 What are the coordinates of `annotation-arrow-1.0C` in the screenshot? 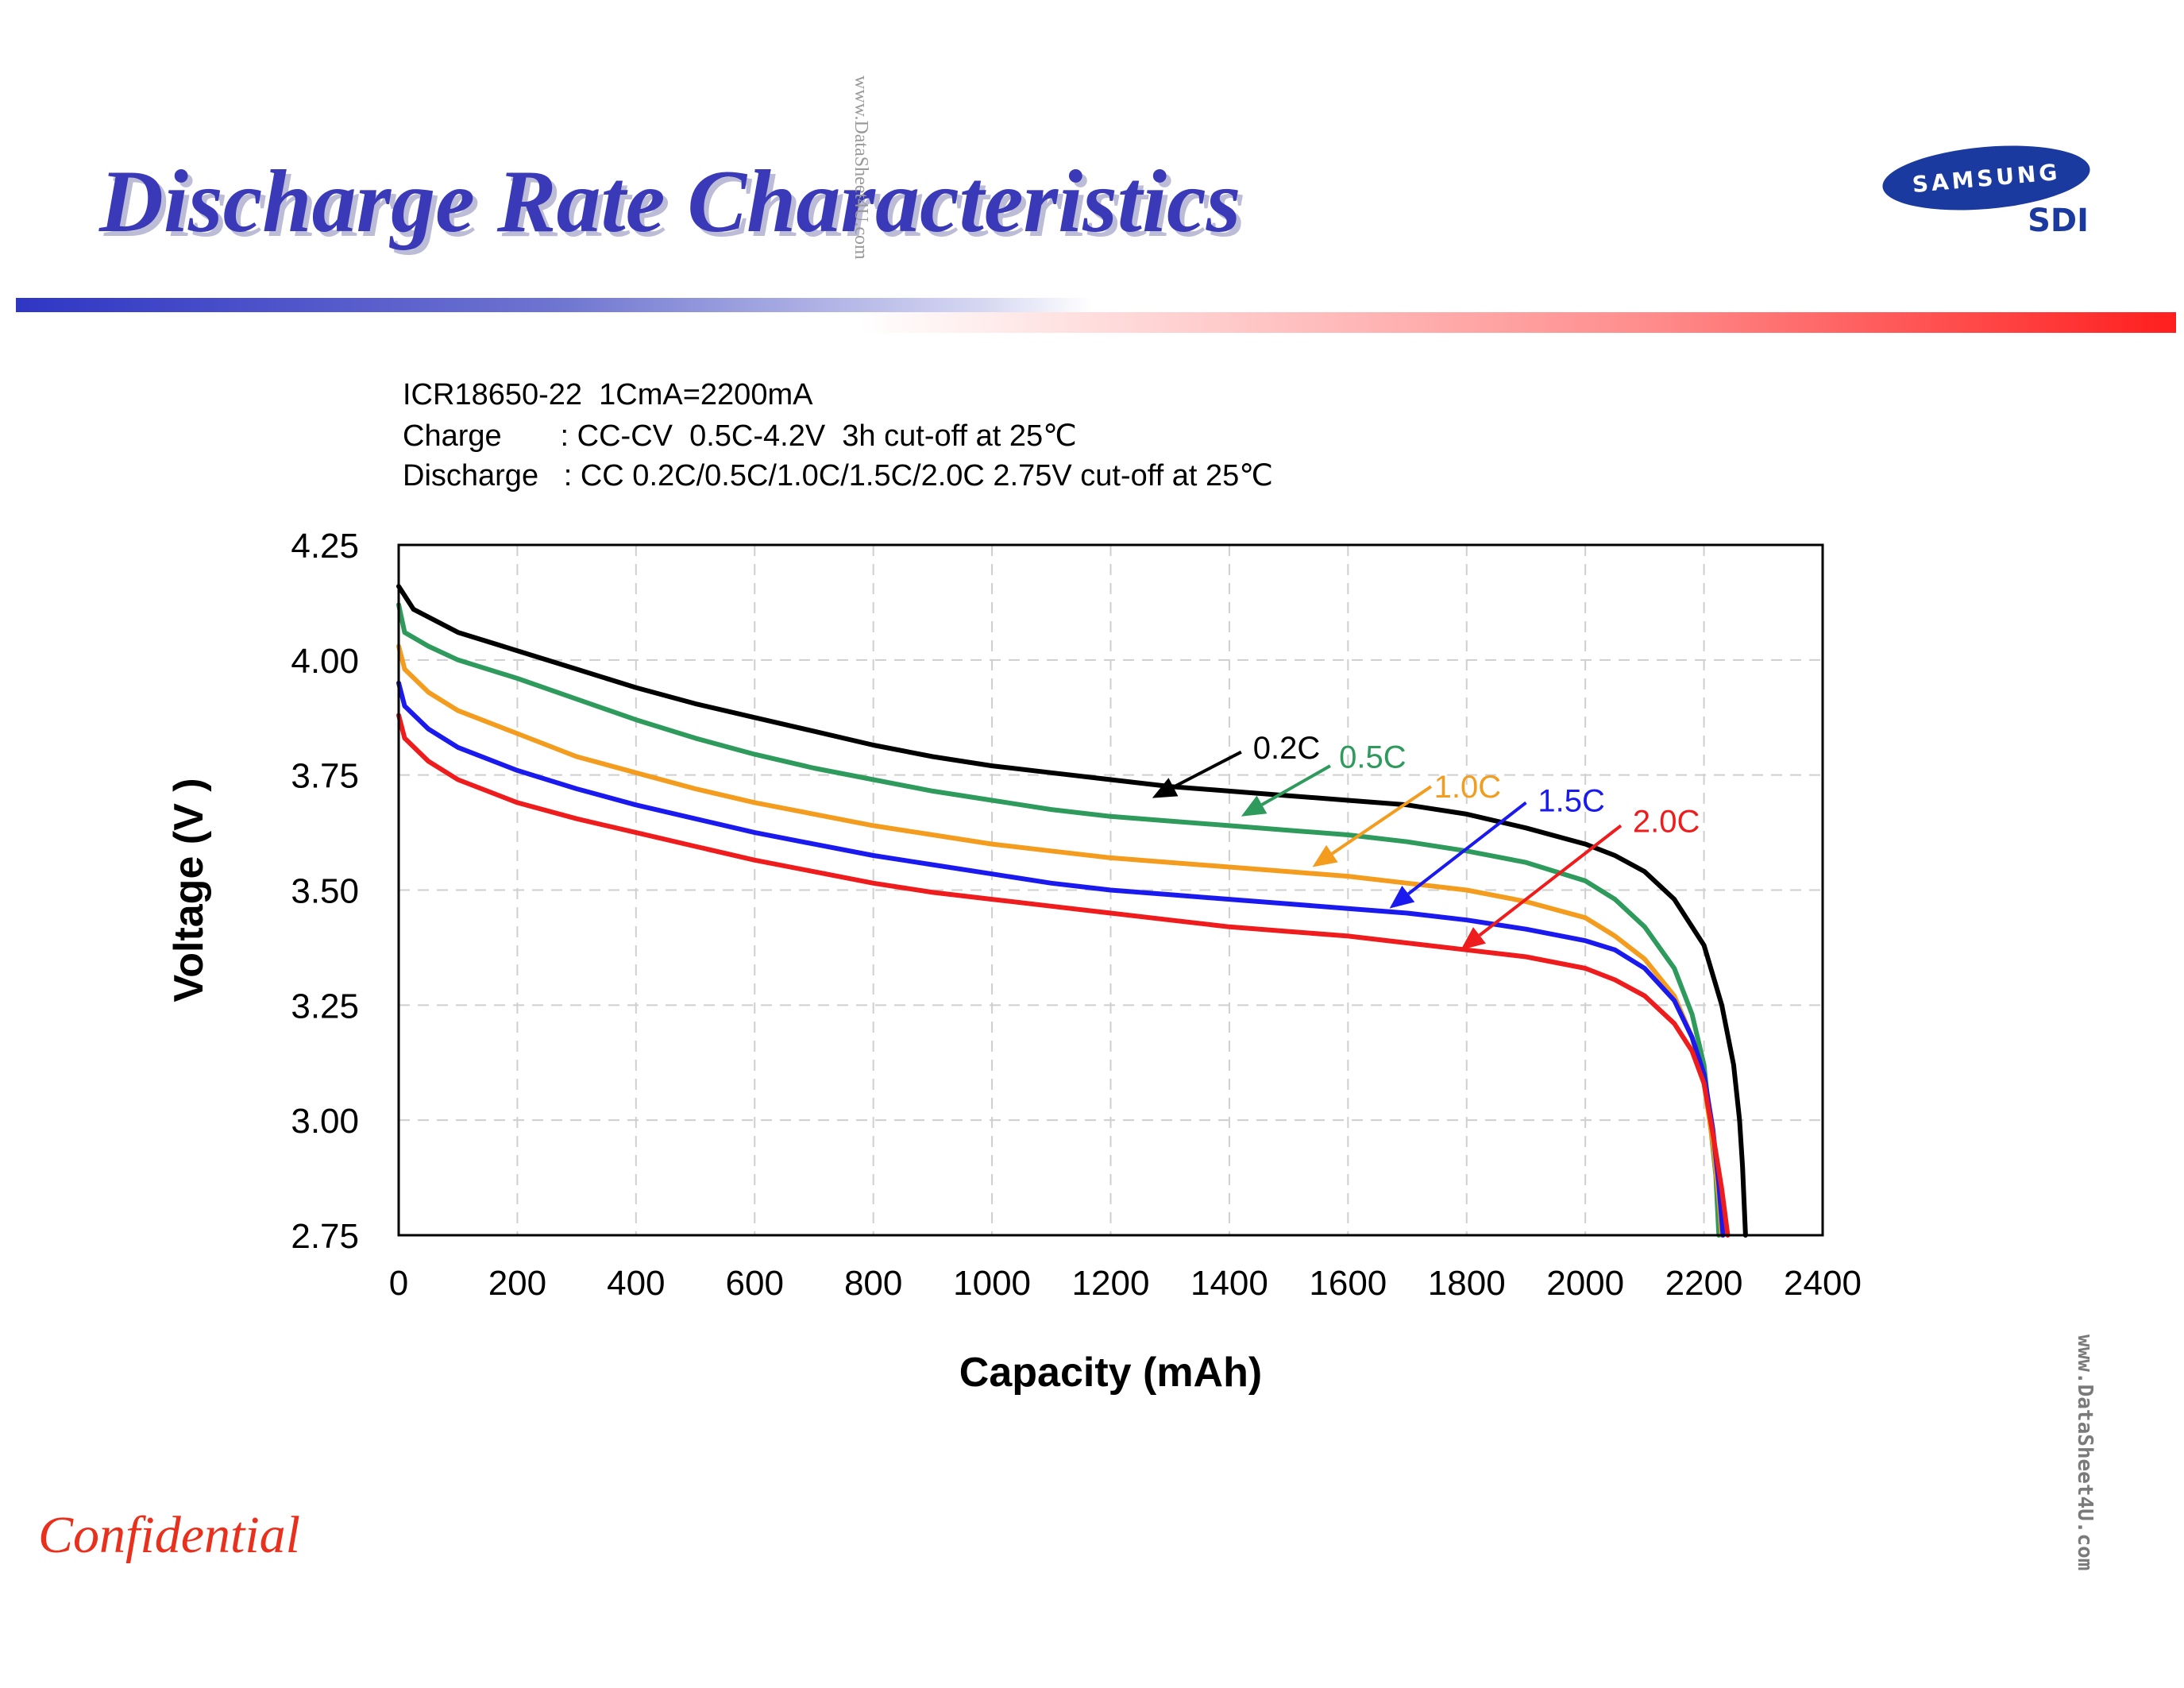 It's located at (1382, 820).